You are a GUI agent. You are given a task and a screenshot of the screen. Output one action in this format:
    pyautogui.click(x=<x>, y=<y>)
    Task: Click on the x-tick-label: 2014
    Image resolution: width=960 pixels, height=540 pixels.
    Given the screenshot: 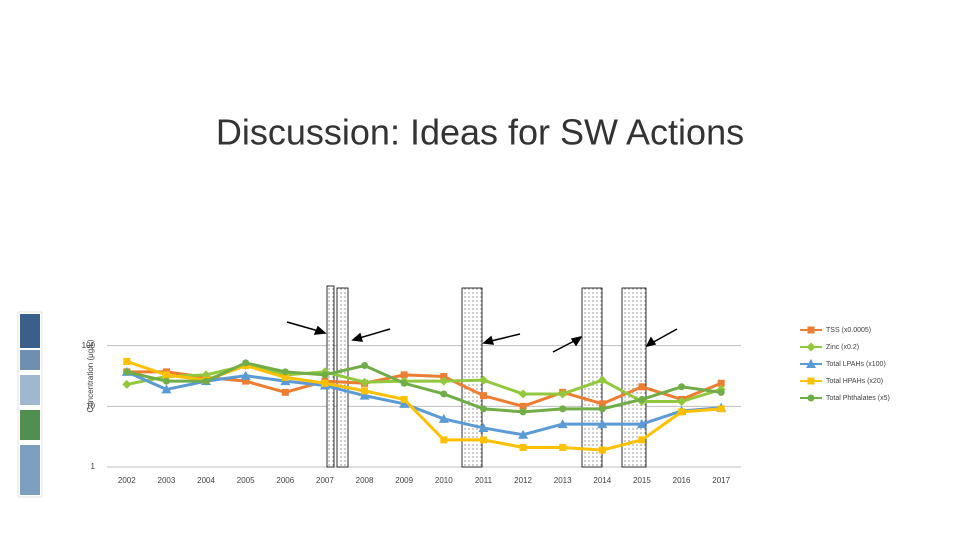 What is the action you would take?
    pyautogui.click(x=602, y=480)
    